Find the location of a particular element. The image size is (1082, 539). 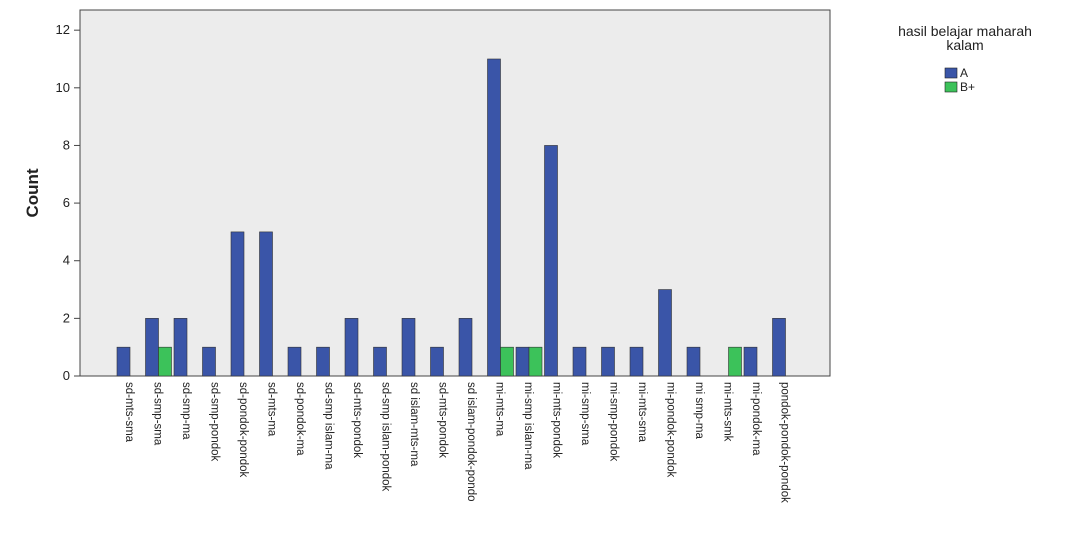

x-tick-label: mi-mts-sma is located at coordinates (642, 412).